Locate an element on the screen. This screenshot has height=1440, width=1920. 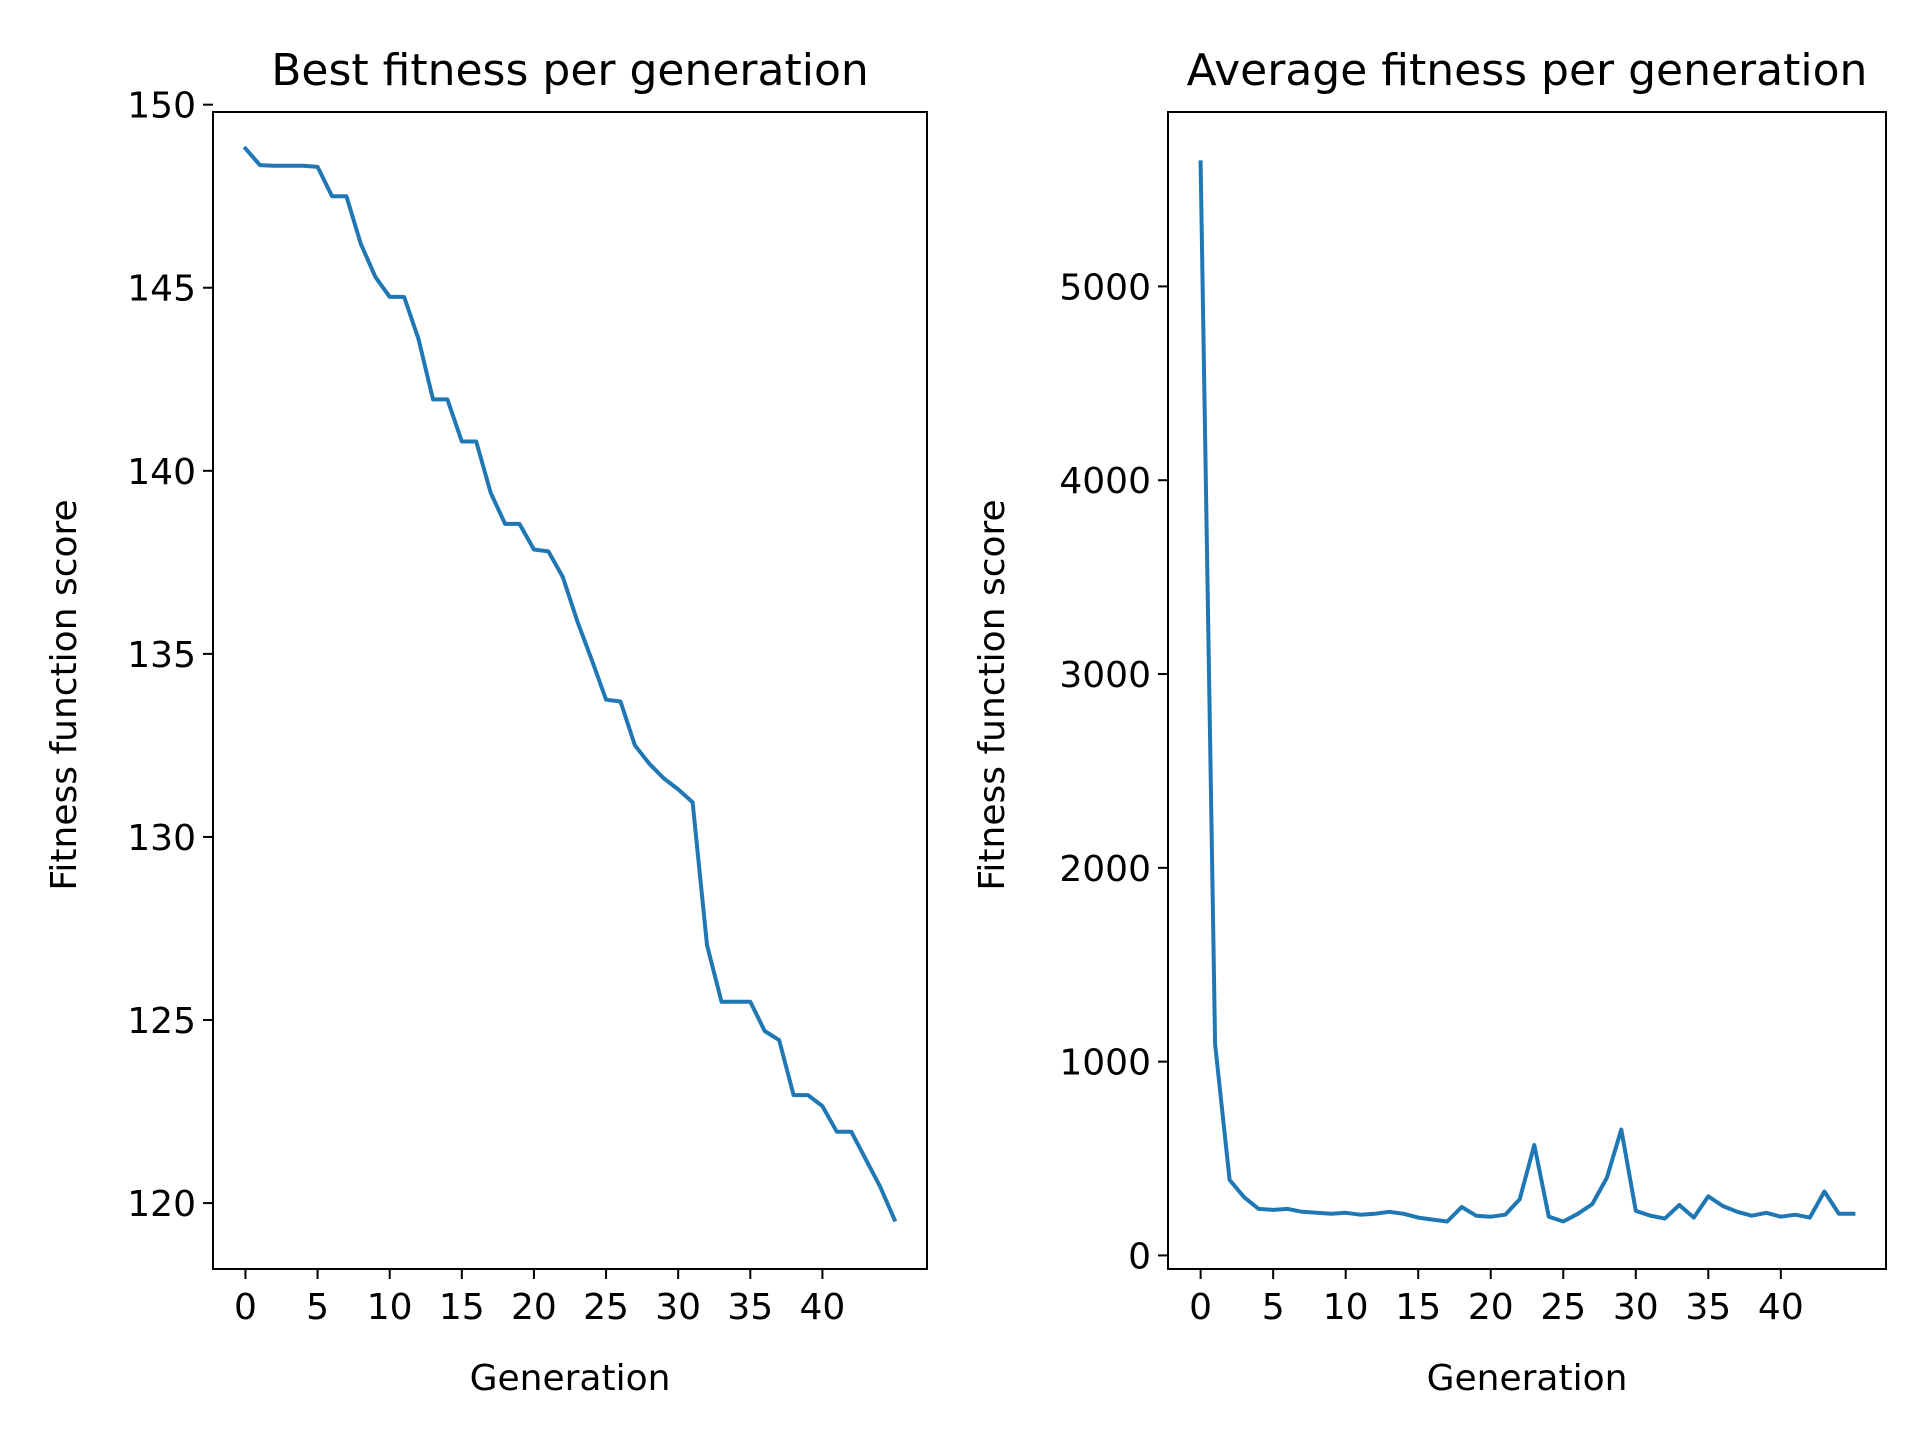
y-tick-label: 4000 is located at coordinates (1105, 481).